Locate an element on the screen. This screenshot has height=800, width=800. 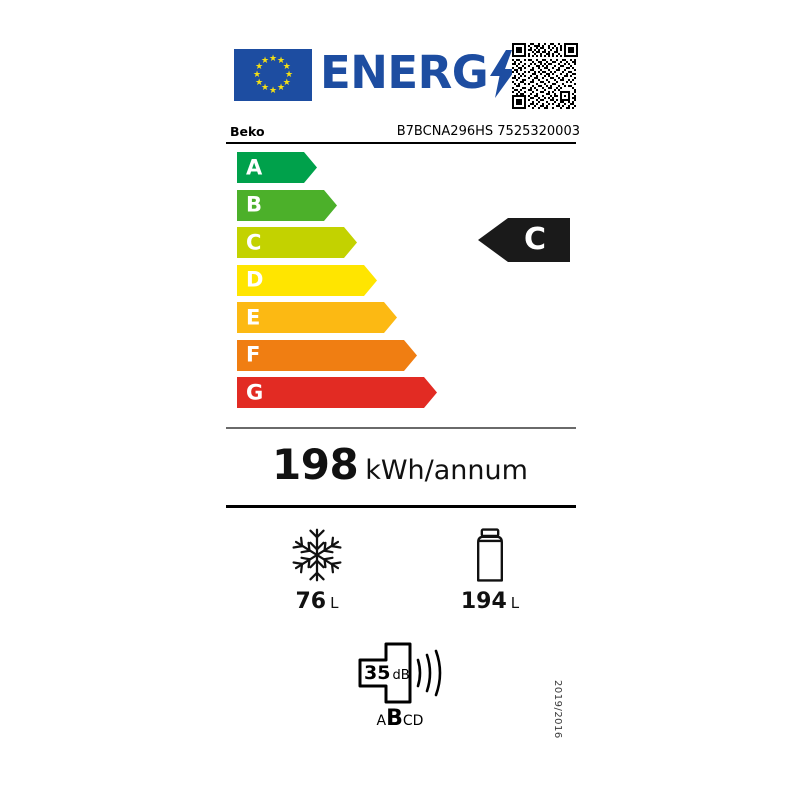
qr-code-icon is located at coordinates (545, 76).